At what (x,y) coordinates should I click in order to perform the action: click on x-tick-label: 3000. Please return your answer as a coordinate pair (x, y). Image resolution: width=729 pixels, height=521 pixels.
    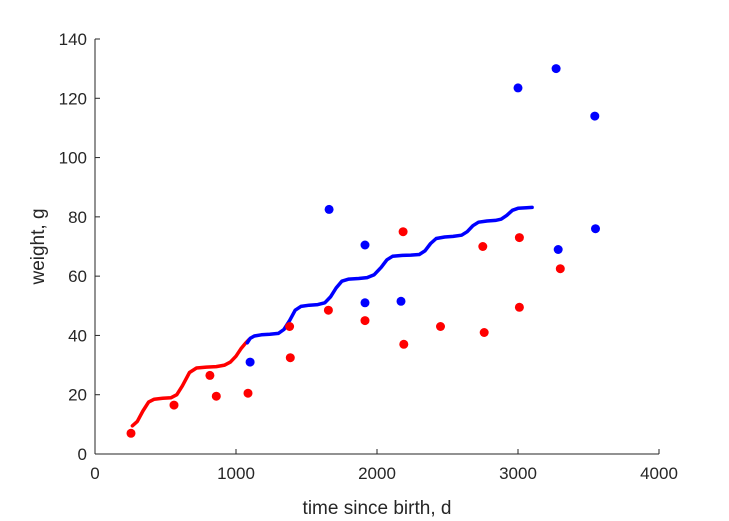
    Looking at the image, I should click on (518, 473).